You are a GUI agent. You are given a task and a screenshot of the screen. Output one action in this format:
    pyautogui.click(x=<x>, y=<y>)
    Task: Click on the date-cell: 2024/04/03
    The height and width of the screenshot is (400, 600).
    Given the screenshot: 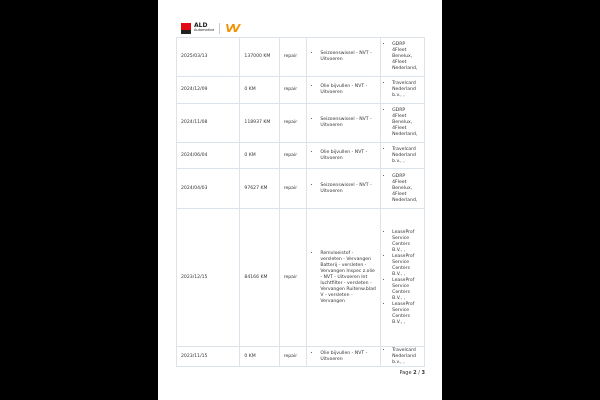 What is the action you would take?
    pyautogui.click(x=208, y=188)
    